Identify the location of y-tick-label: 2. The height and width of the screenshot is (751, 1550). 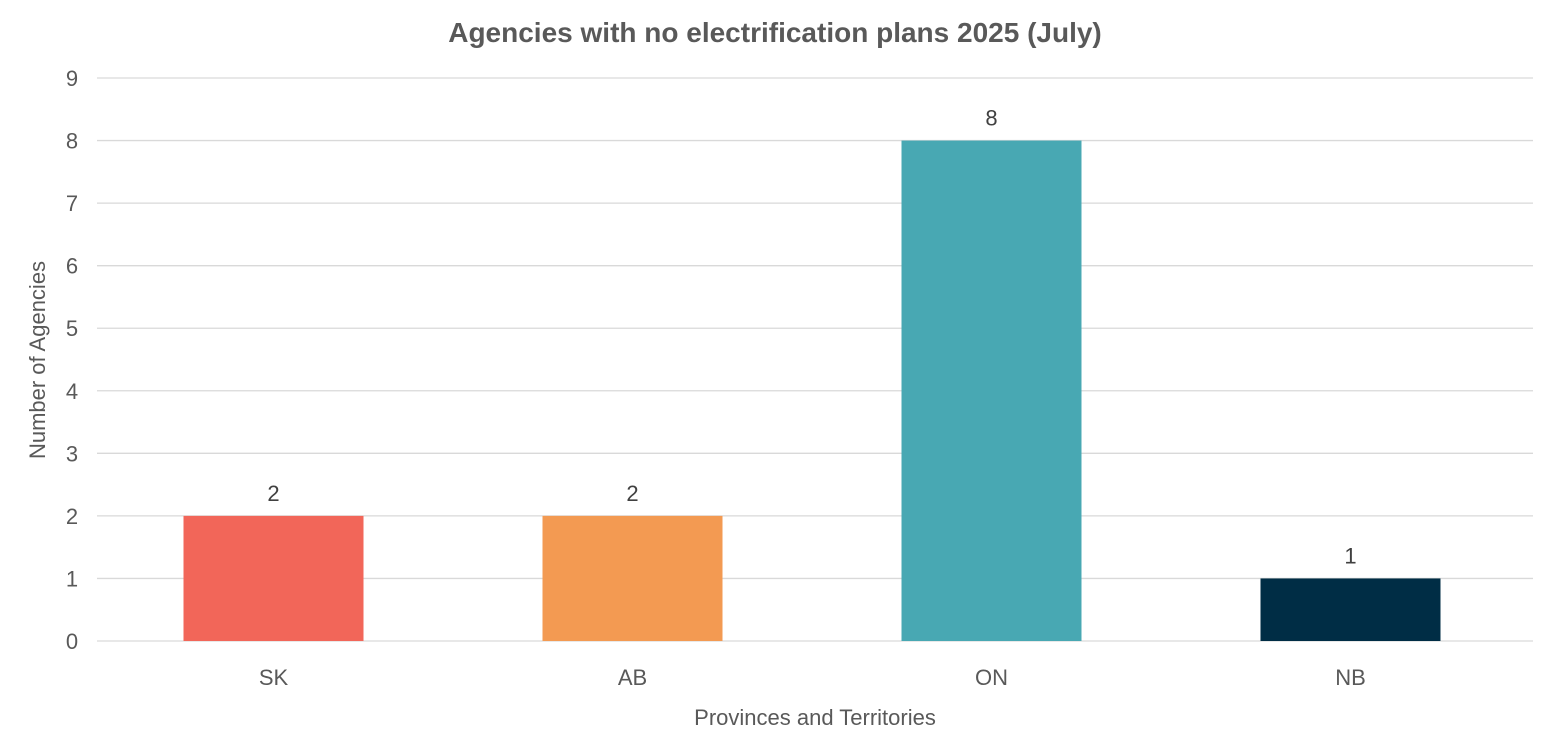
(72, 516).